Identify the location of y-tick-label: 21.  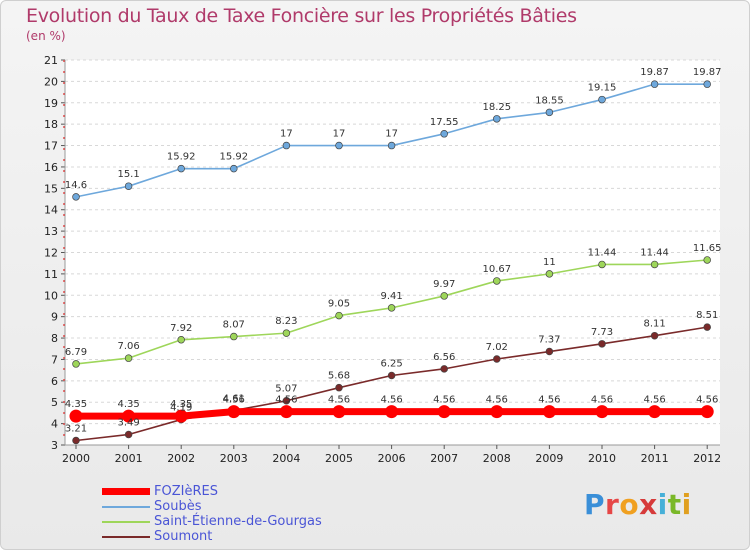
(51, 60).